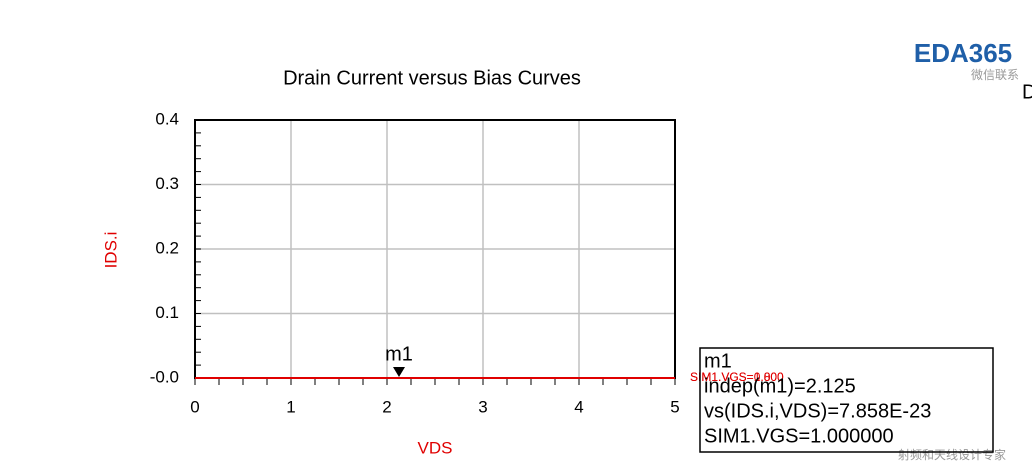 The height and width of the screenshot is (469, 1032). What do you see at coordinates (995, 75) in the screenshot?
I see `watermark-contact: 微信联系` at bounding box center [995, 75].